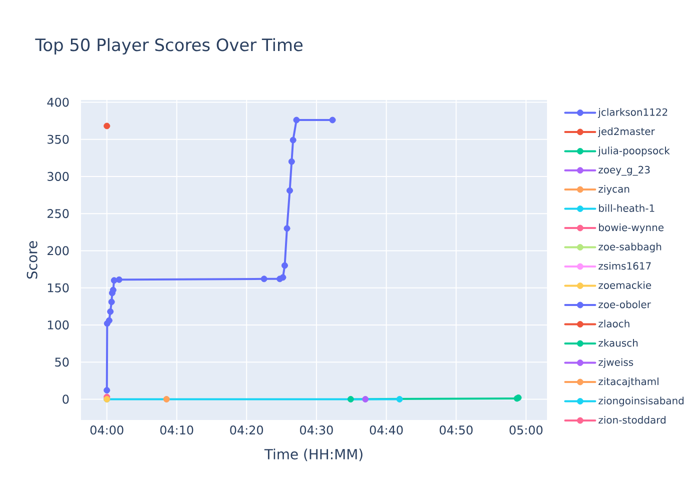 The width and height of the screenshot is (700, 500). What do you see at coordinates (633, 113) in the screenshot?
I see `legend-label: jclarkson1122` at bounding box center [633, 113].